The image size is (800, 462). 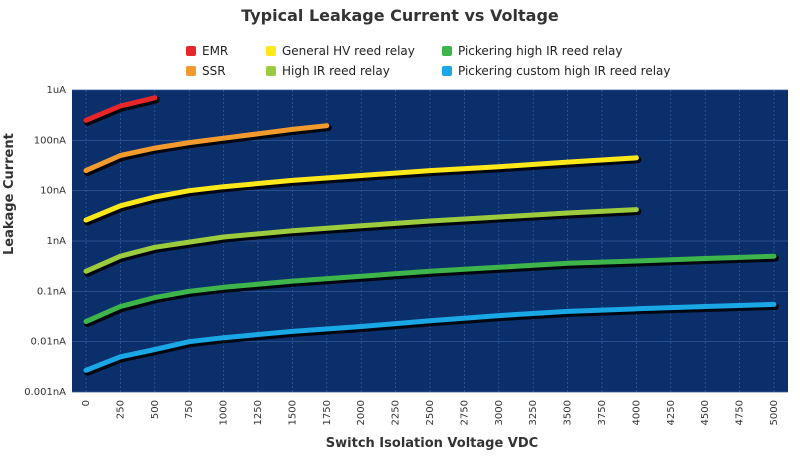 I want to click on legend-label-general-hv: General HV reed relay, so click(x=348, y=51).